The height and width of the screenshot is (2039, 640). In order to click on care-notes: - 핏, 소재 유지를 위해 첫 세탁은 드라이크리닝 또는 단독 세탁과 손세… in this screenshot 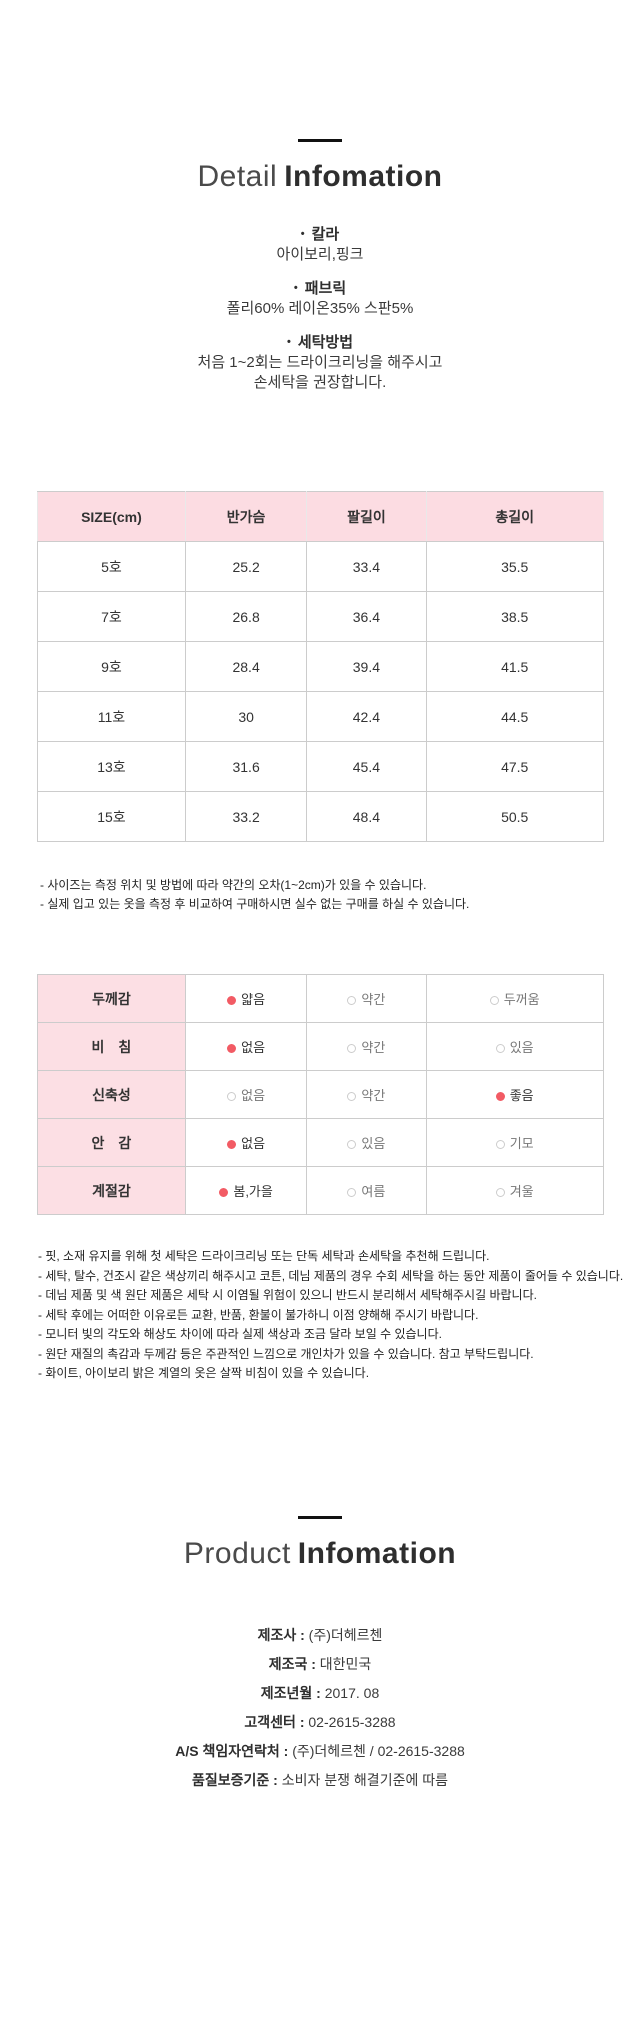, I will do `click(339, 1315)`.